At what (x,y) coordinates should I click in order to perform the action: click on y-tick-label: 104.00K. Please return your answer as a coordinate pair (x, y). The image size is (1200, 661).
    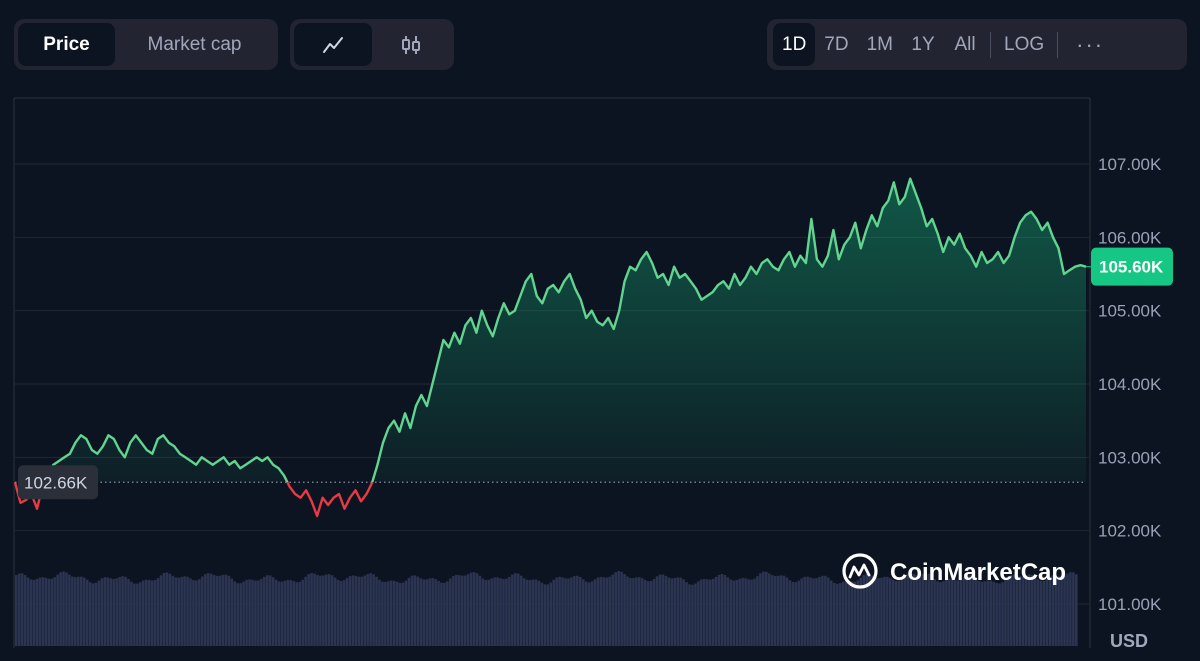
    Looking at the image, I should click on (1130, 384).